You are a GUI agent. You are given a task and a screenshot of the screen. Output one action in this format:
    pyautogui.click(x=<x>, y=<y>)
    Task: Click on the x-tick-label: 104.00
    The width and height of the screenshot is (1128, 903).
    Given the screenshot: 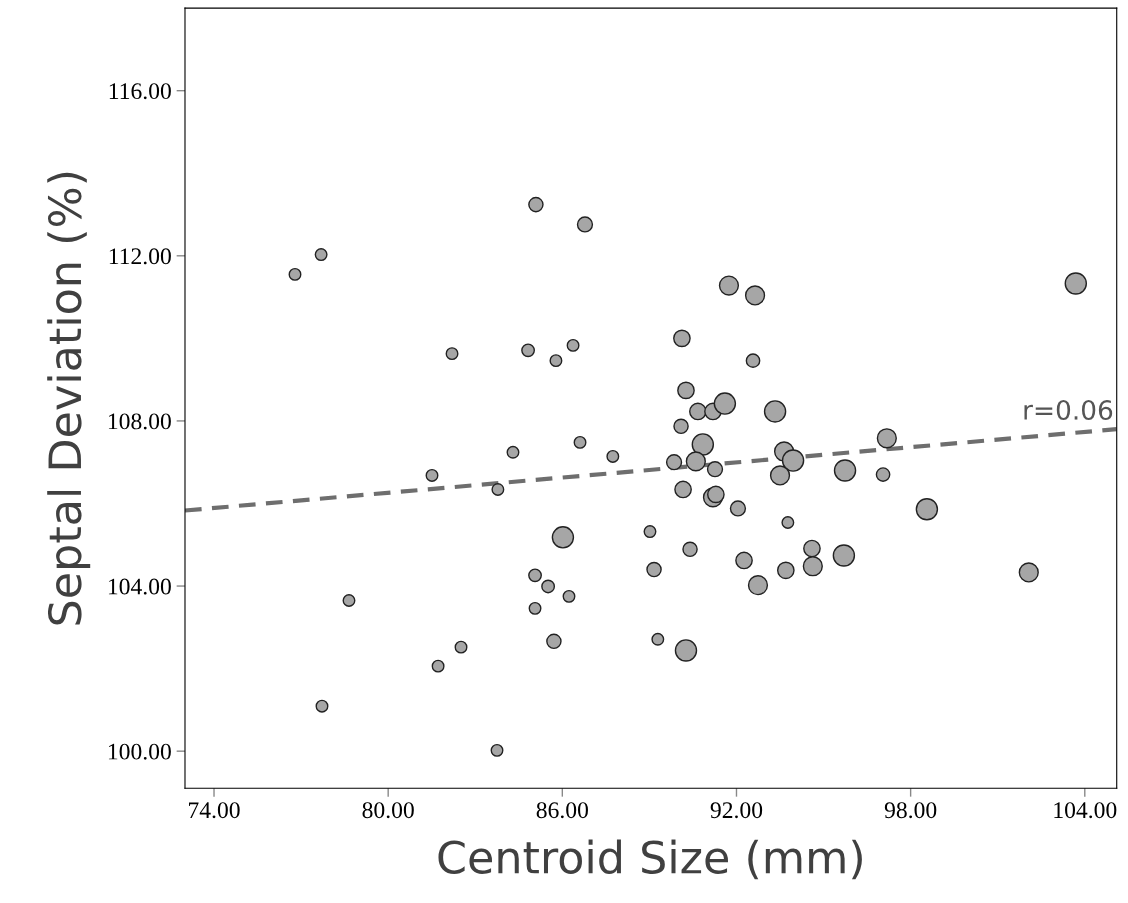 What is the action you would take?
    pyautogui.click(x=1085, y=810)
    